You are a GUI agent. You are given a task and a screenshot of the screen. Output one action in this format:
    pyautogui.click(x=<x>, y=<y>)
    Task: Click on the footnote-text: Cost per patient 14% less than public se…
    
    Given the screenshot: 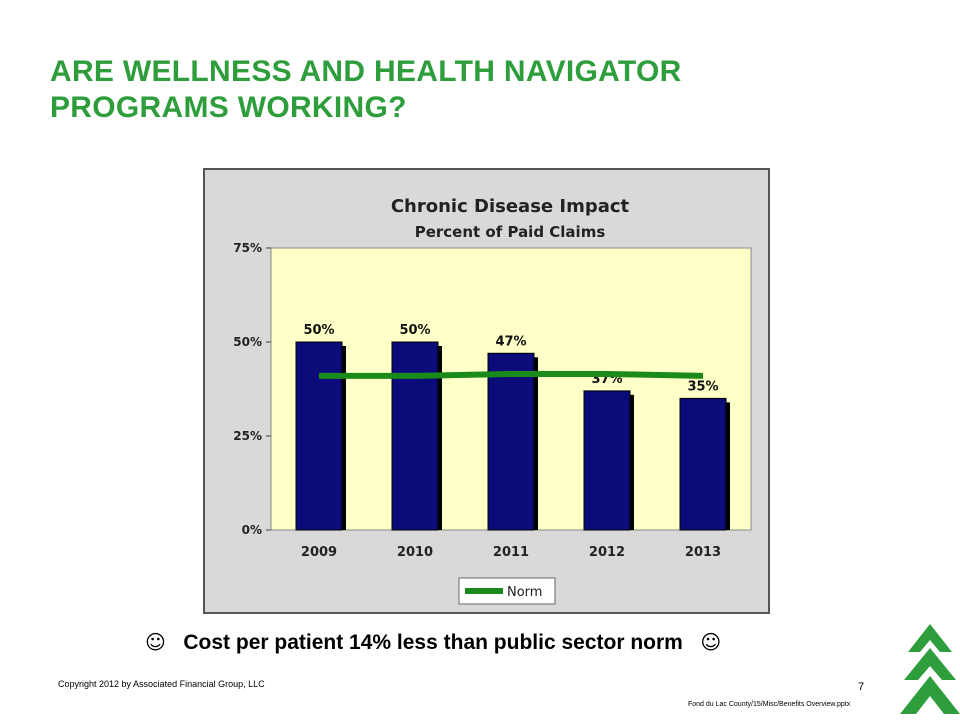 What is the action you would take?
    pyautogui.click(x=433, y=642)
    